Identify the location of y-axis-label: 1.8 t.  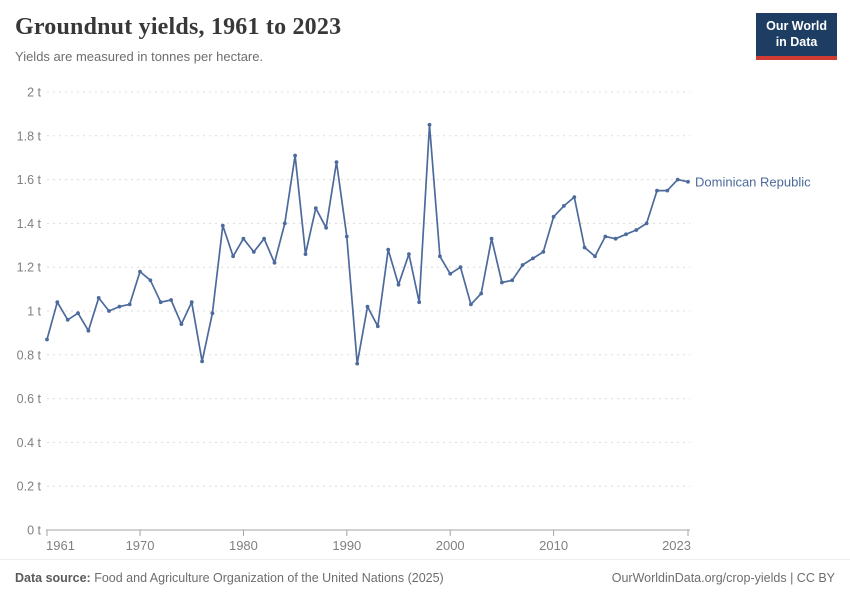
(29, 136).